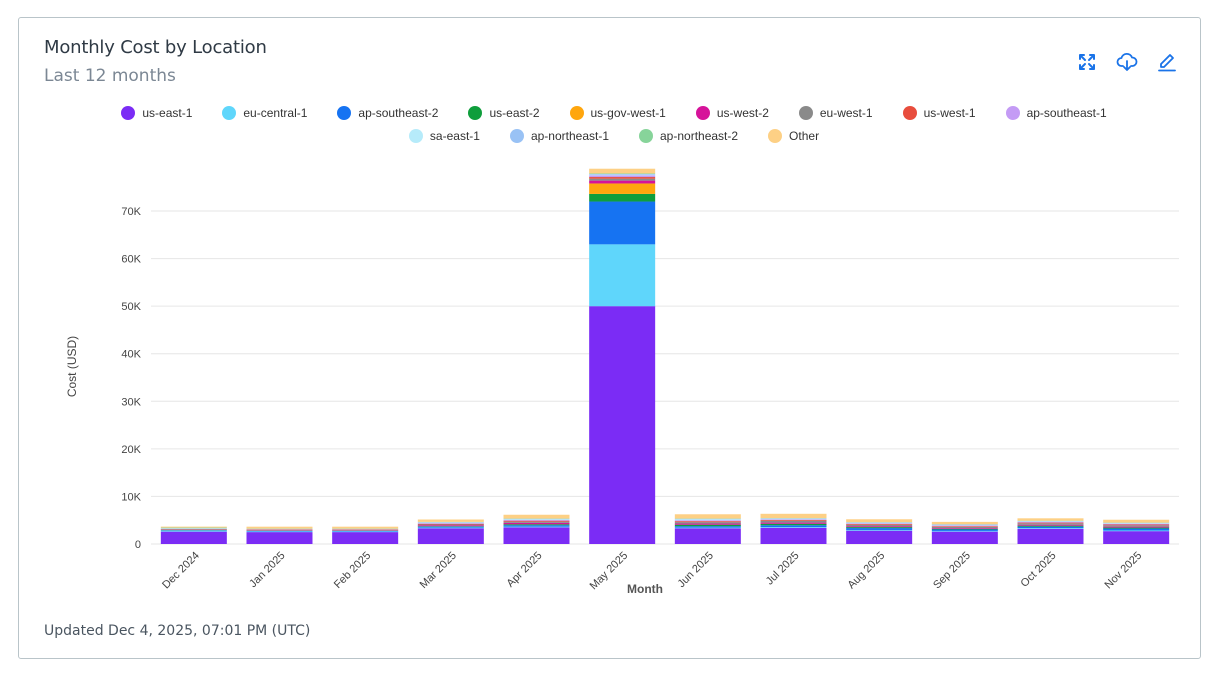  What do you see at coordinates (444, 135) in the screenshot?
I see `legend-item: sa-east-1` at bounding box center [444, 135].